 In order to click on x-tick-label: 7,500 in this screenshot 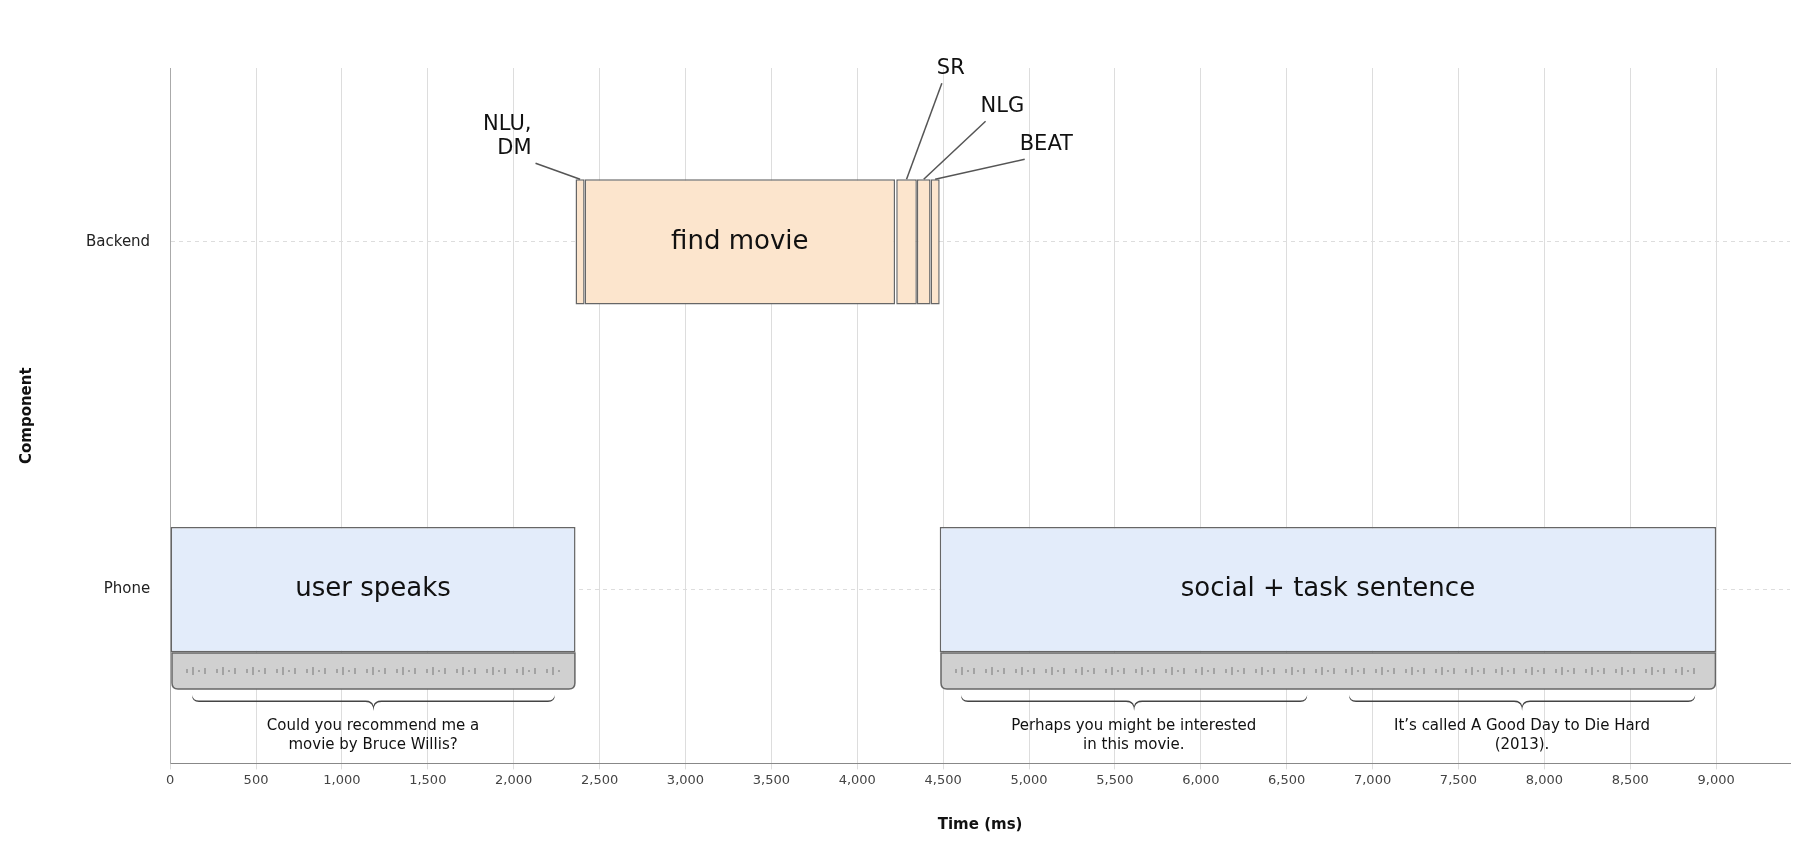, I will do `click(1458, 779)`.